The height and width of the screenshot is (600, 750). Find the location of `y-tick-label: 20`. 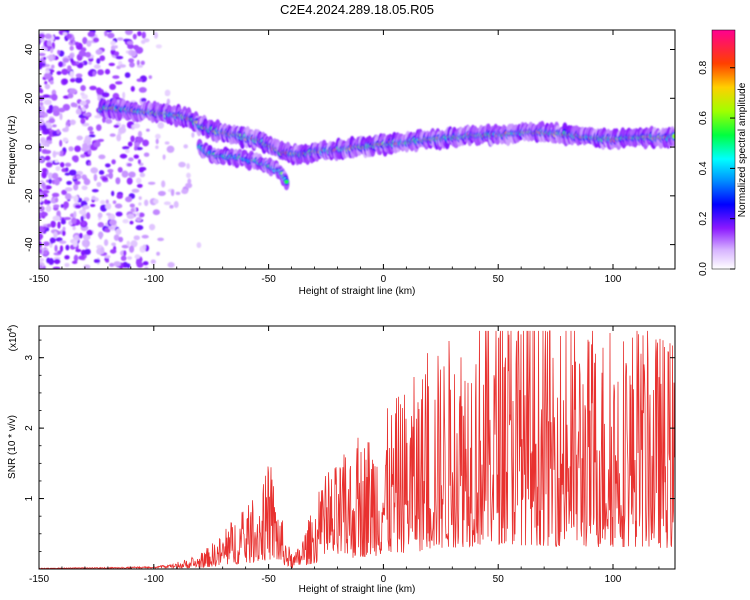

y-tick-label: 20 is located at coordinates (29, 98).